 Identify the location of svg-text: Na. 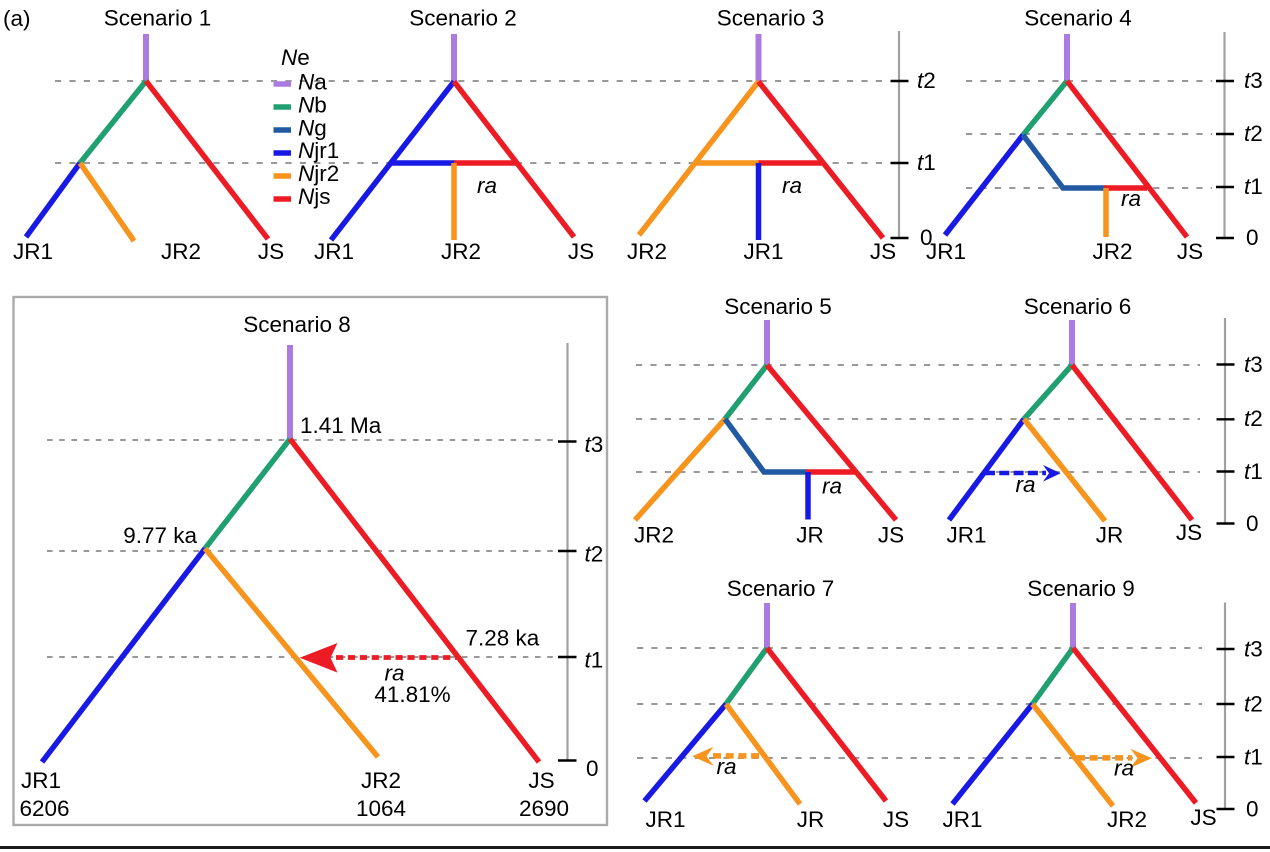
(312, 82).